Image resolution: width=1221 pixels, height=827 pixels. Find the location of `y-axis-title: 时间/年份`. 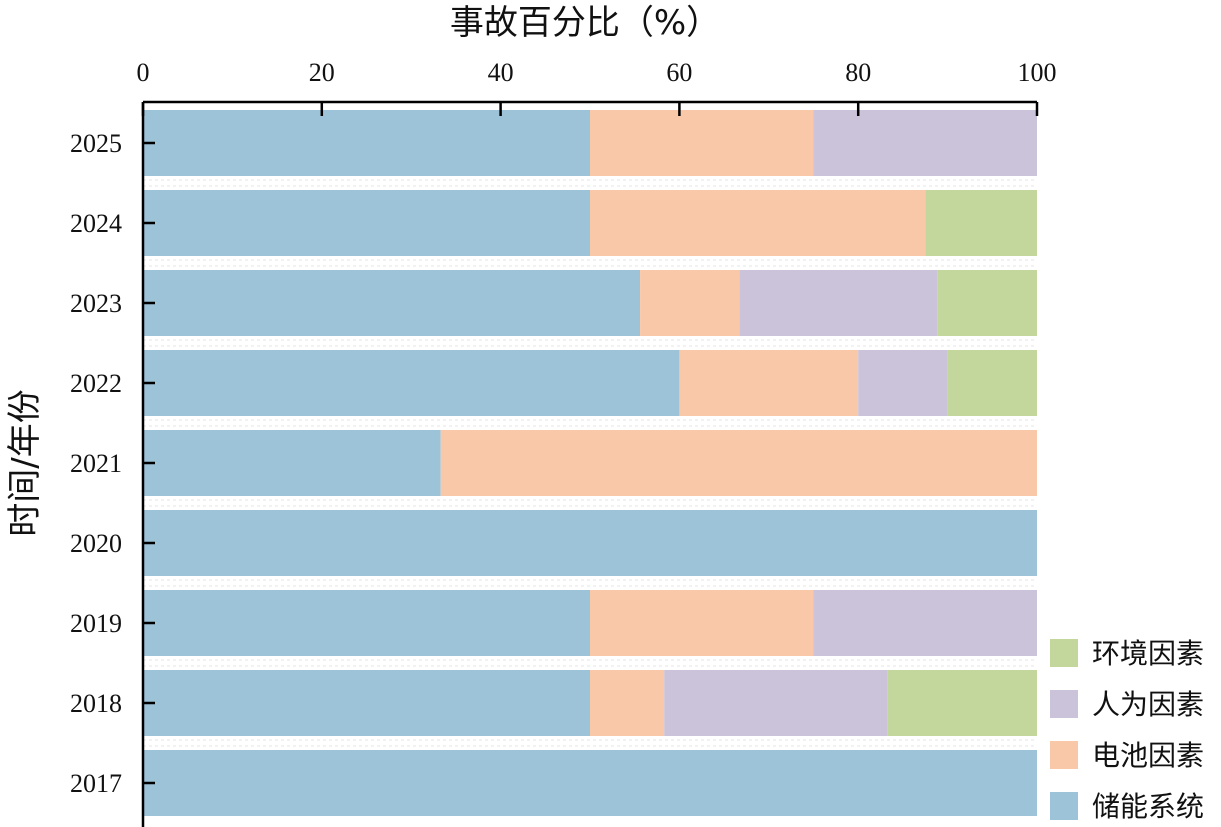

y-axis-title: 时间/年份 is located at coordinates (25, 462).